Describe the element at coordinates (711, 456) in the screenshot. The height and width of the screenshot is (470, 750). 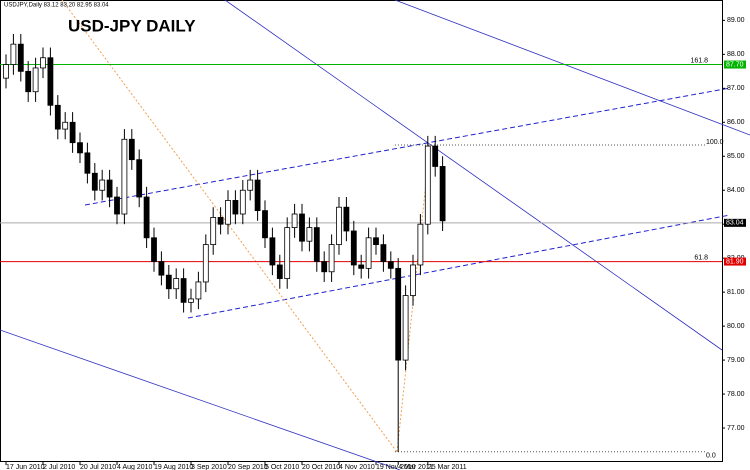
I see `fib-label: 0.0` at that location.